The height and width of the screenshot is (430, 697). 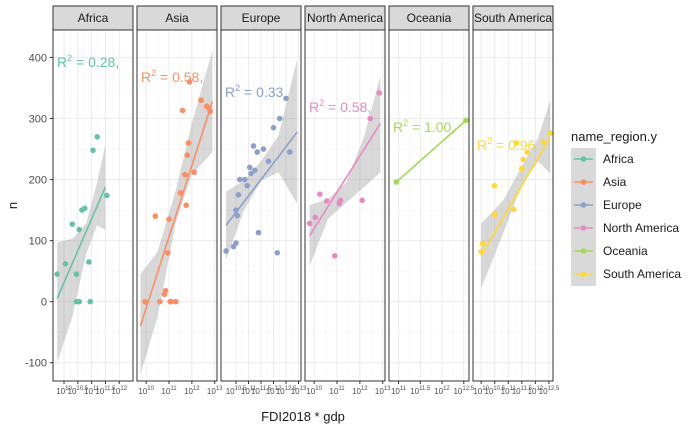 I want to click on y-axis-title: n, so click(x=12, y=205).